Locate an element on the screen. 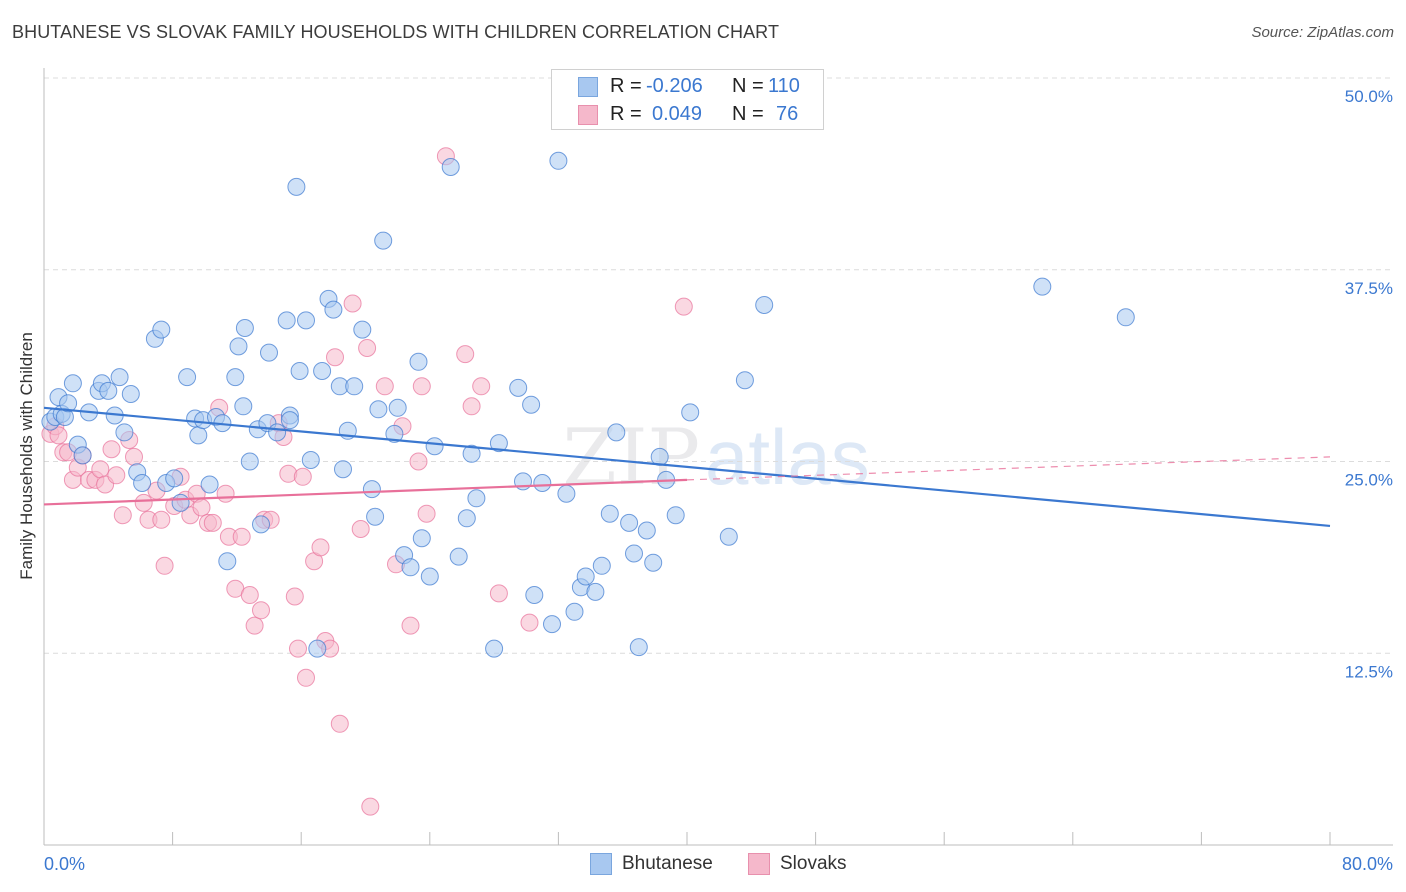  x-tick-label: 0.0% is located at coordinates (64, 864).